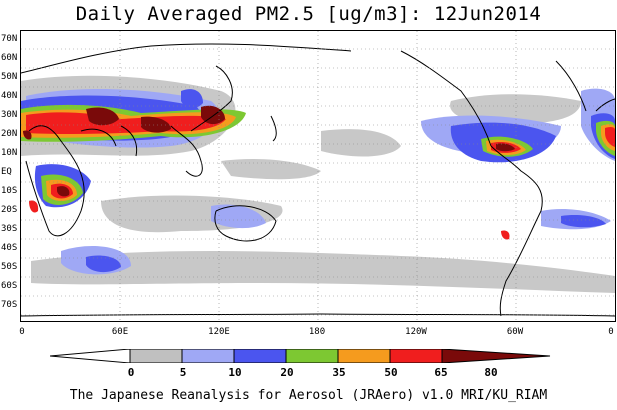 The height and width of the screenshot is (410, 617). I want to click on lat-label-eq: EQ, so click(6, 172).